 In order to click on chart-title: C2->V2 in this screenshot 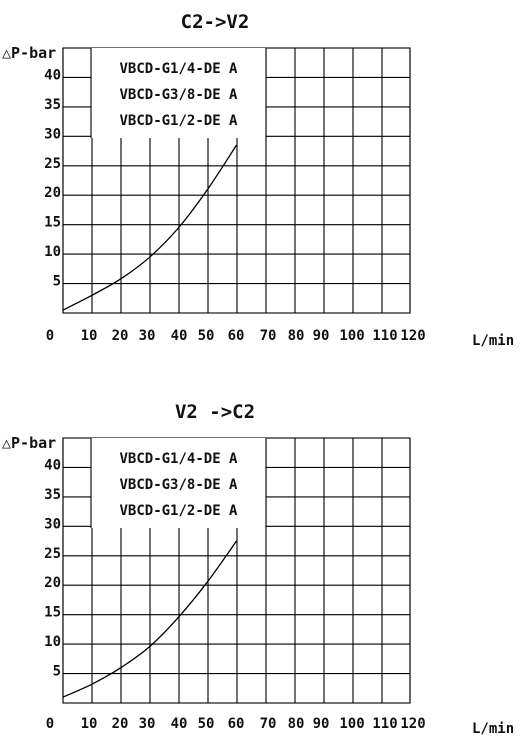, I will do `click(215, 22)`.